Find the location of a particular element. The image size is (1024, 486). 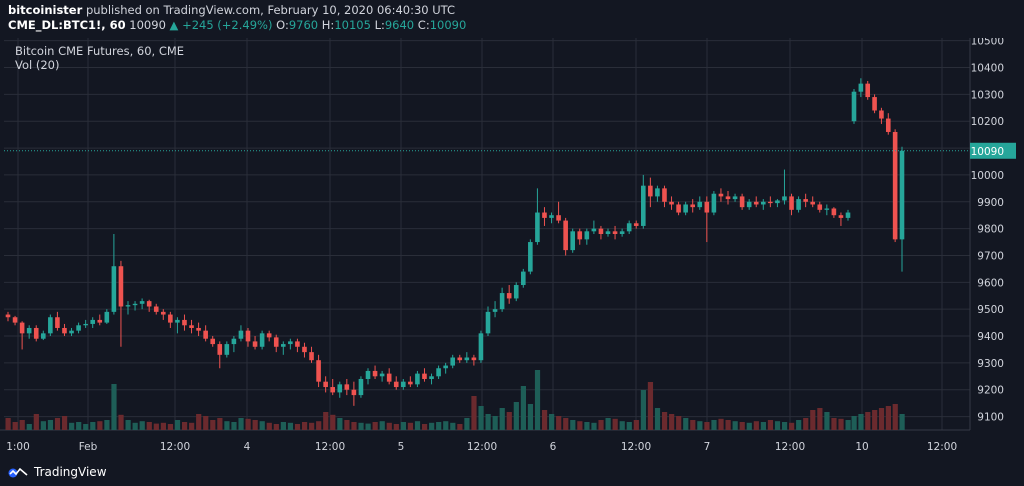

y-tick-label: 9400 is located at coordinates (990, 337).